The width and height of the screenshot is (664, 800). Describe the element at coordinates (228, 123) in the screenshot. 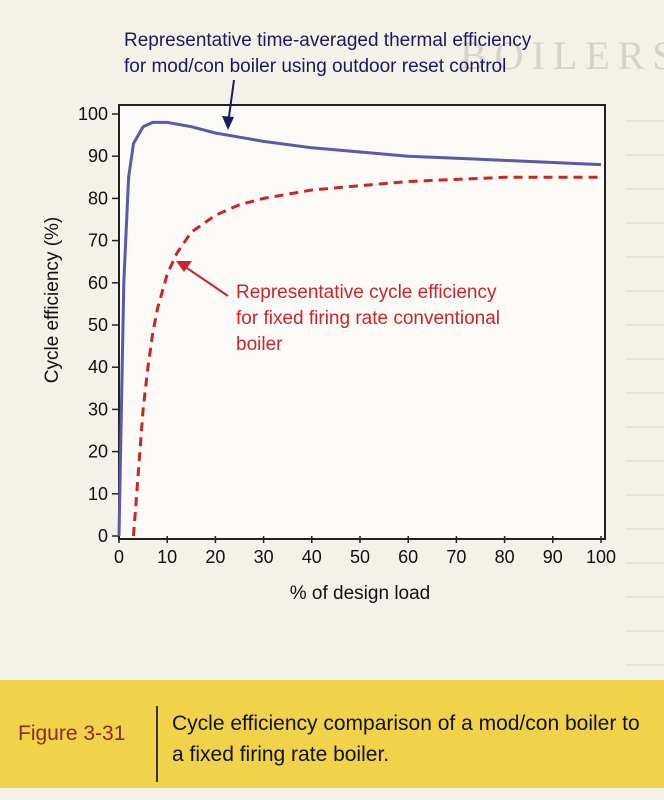

I see `modcon-arrowhead` at that location.